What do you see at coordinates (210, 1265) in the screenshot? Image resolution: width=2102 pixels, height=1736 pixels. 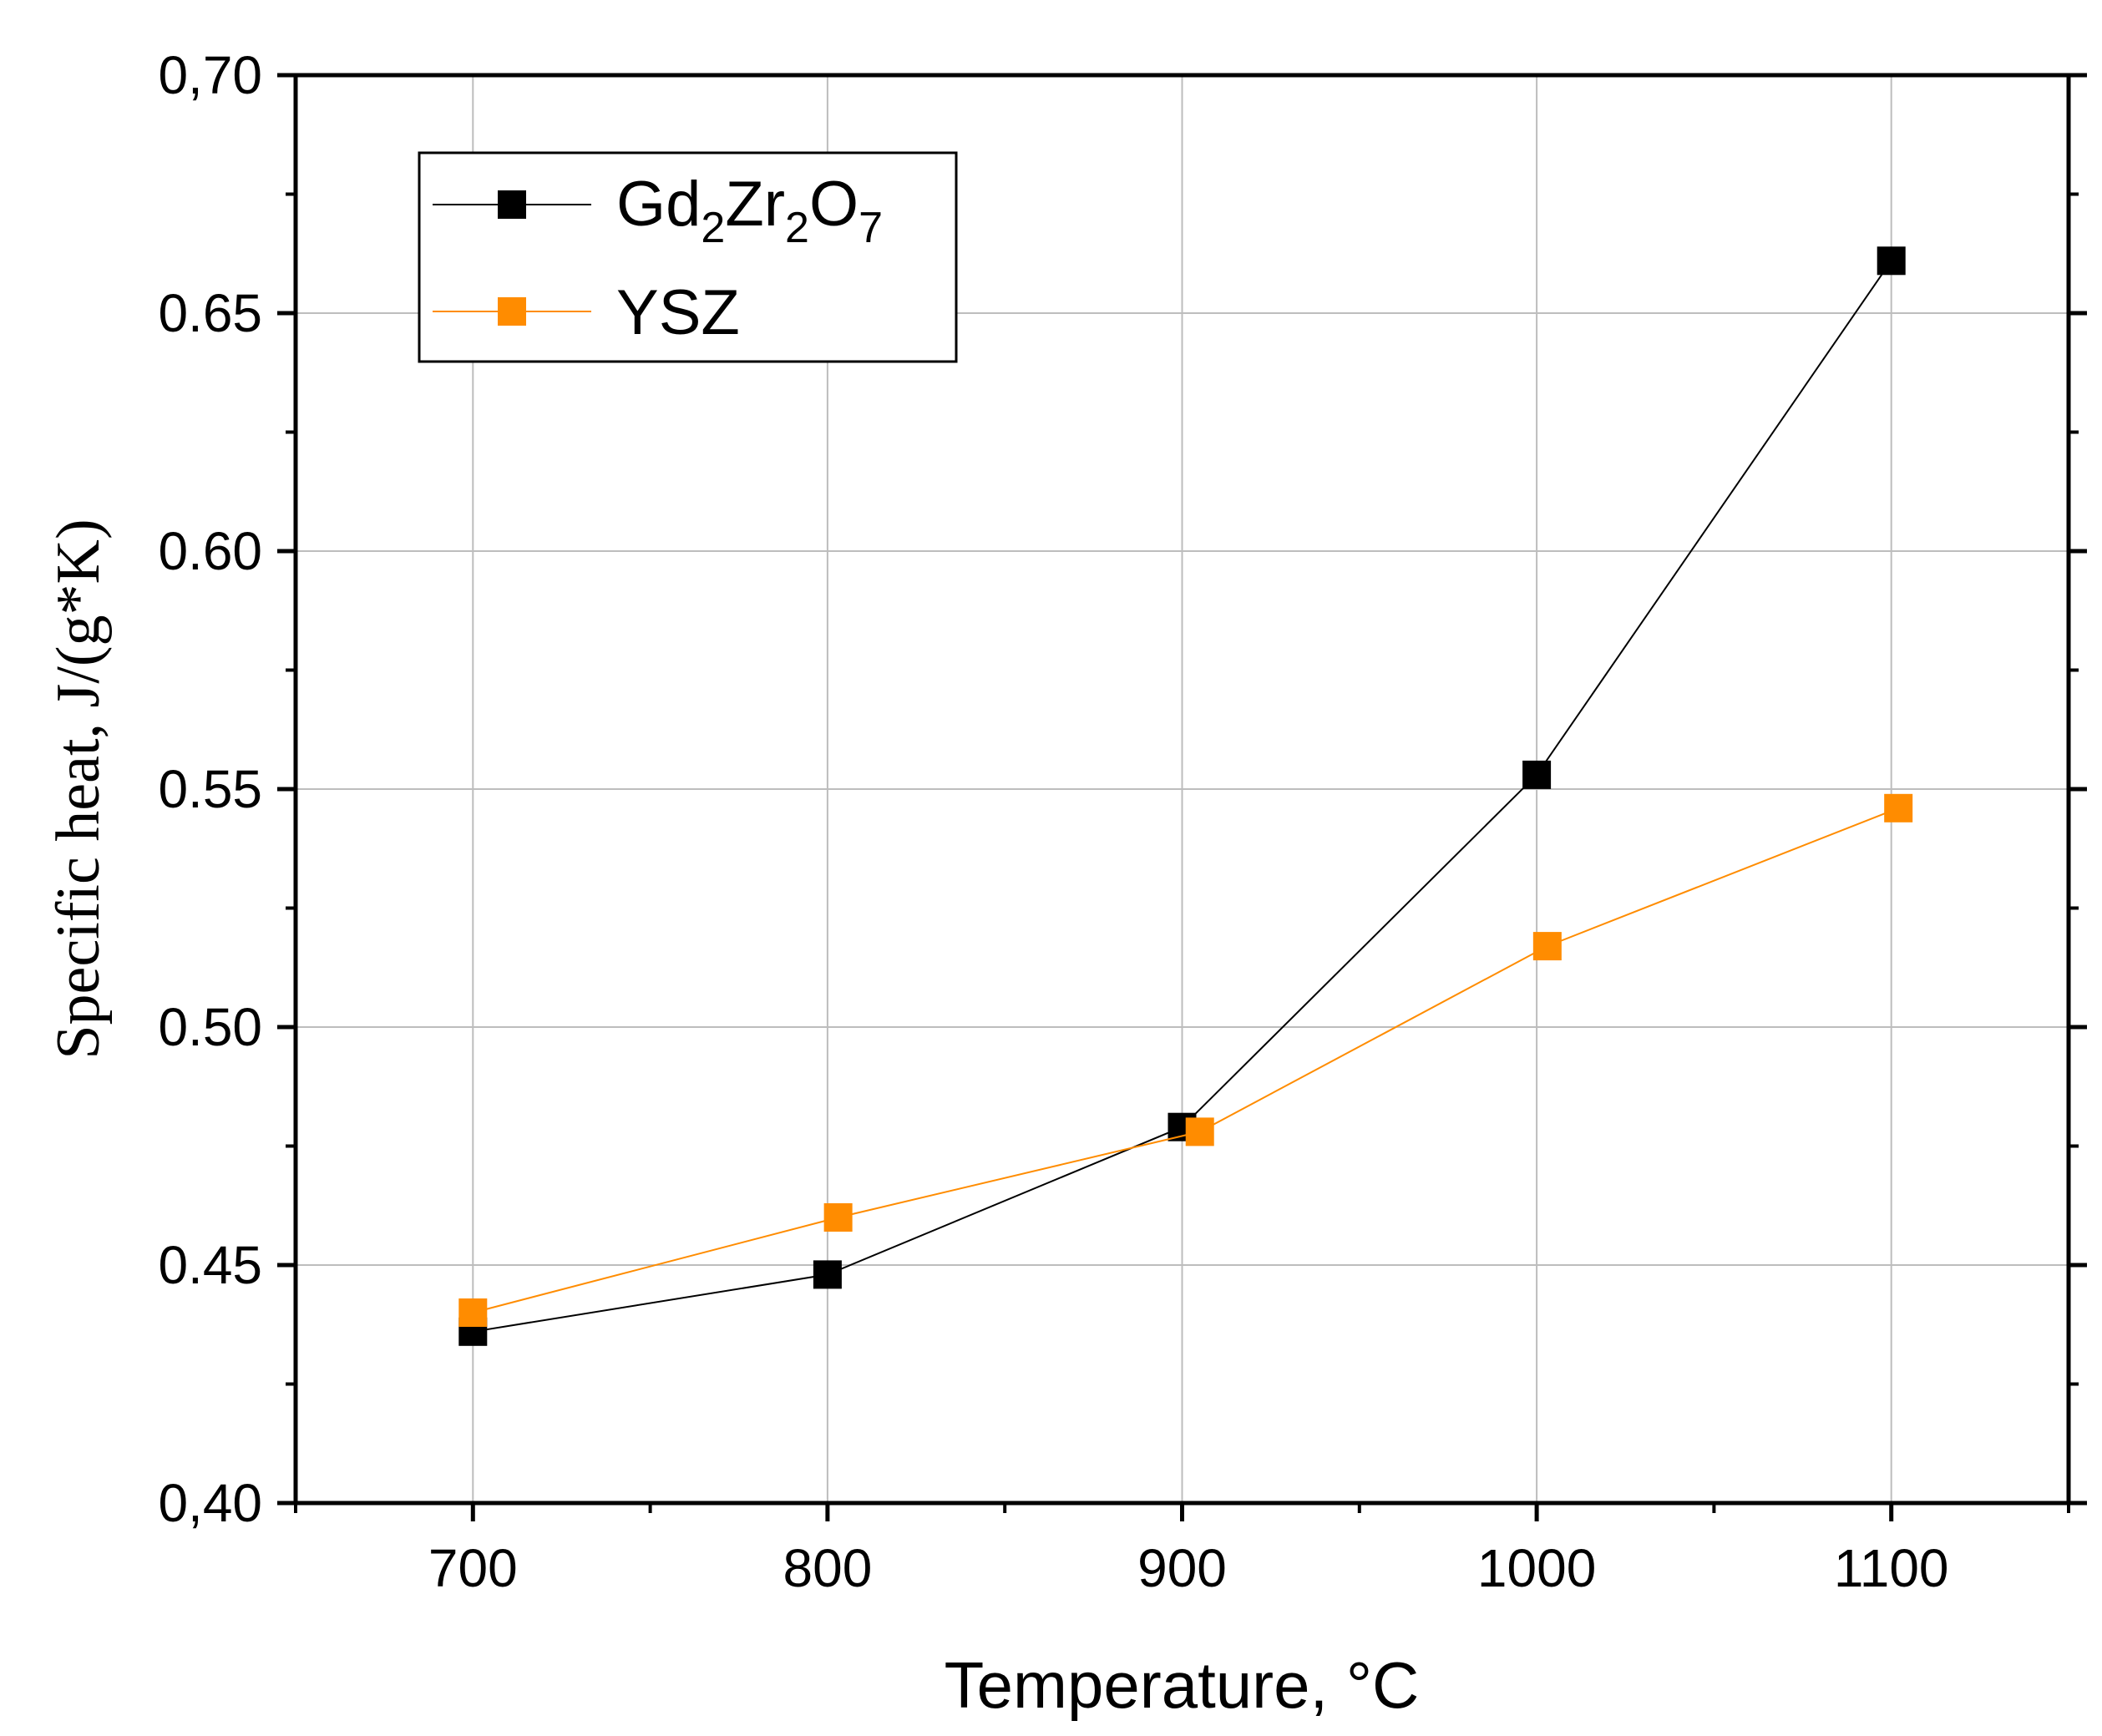 I see `y-tick-label: 0.45` at bounding box center [210, 1265].